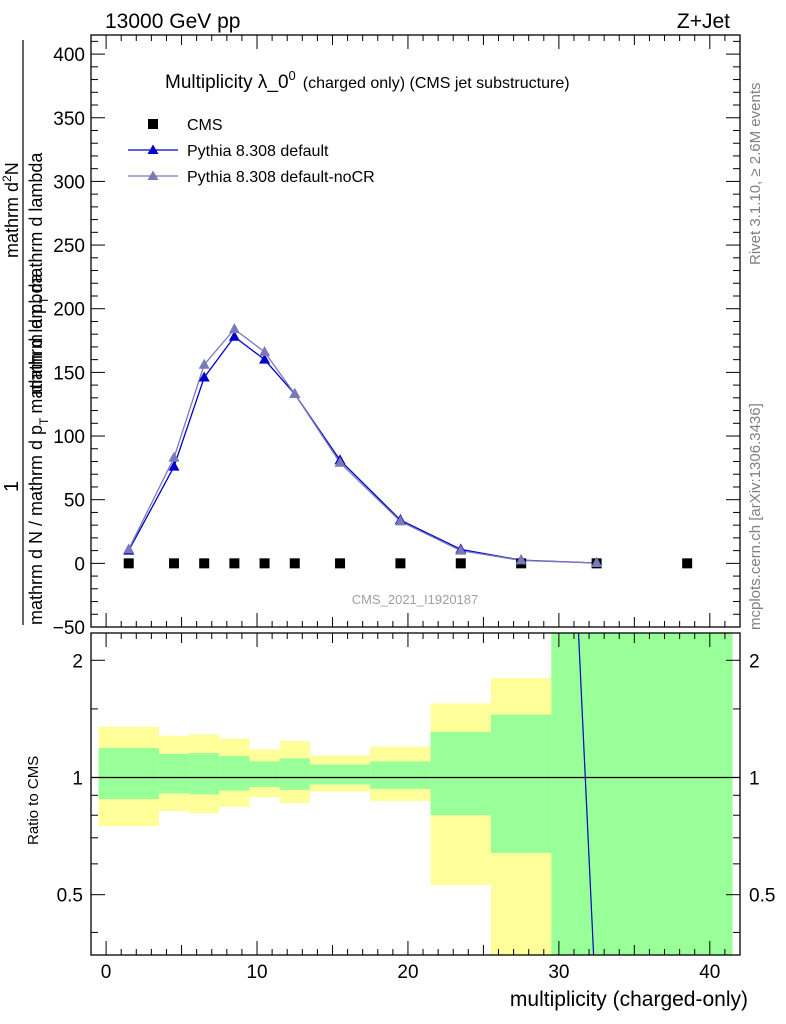 This screenshot has width=786, height=1024. I want to click on x-tick-label: 40, so click(709, 972).